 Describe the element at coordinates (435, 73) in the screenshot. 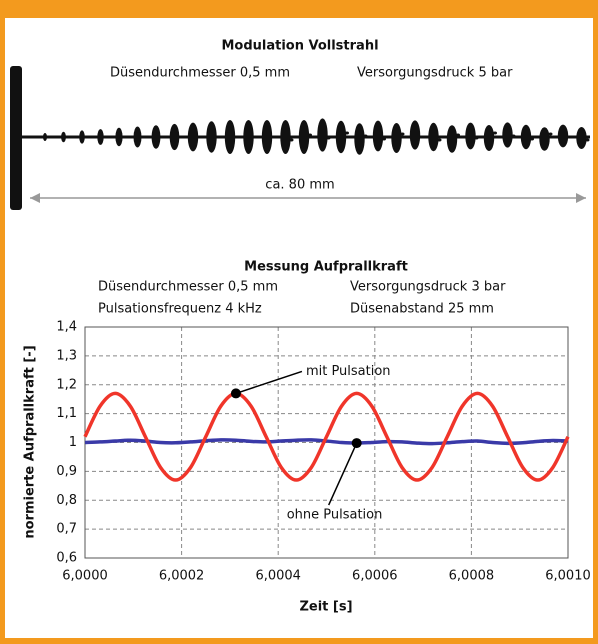

I see `figure-pressure: Versorgungsdruck 5 bar` at that location.